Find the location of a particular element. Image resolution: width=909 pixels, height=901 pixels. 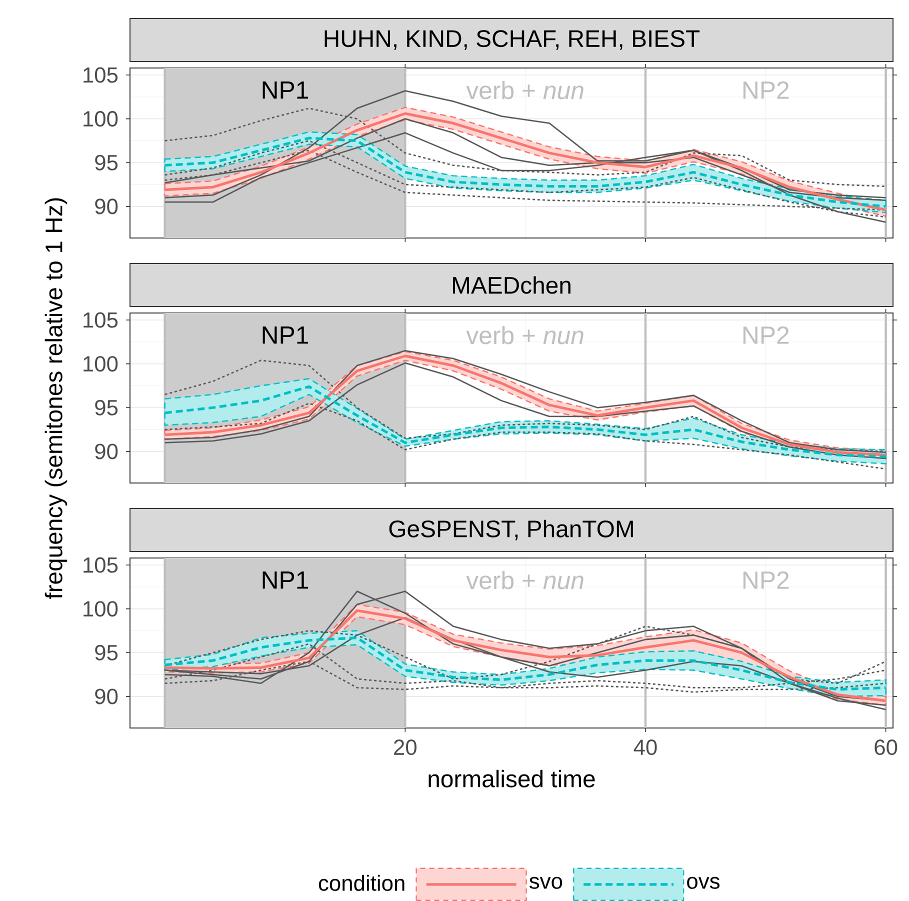

x-tick-label: 60 is located at coordinates (886, 748).